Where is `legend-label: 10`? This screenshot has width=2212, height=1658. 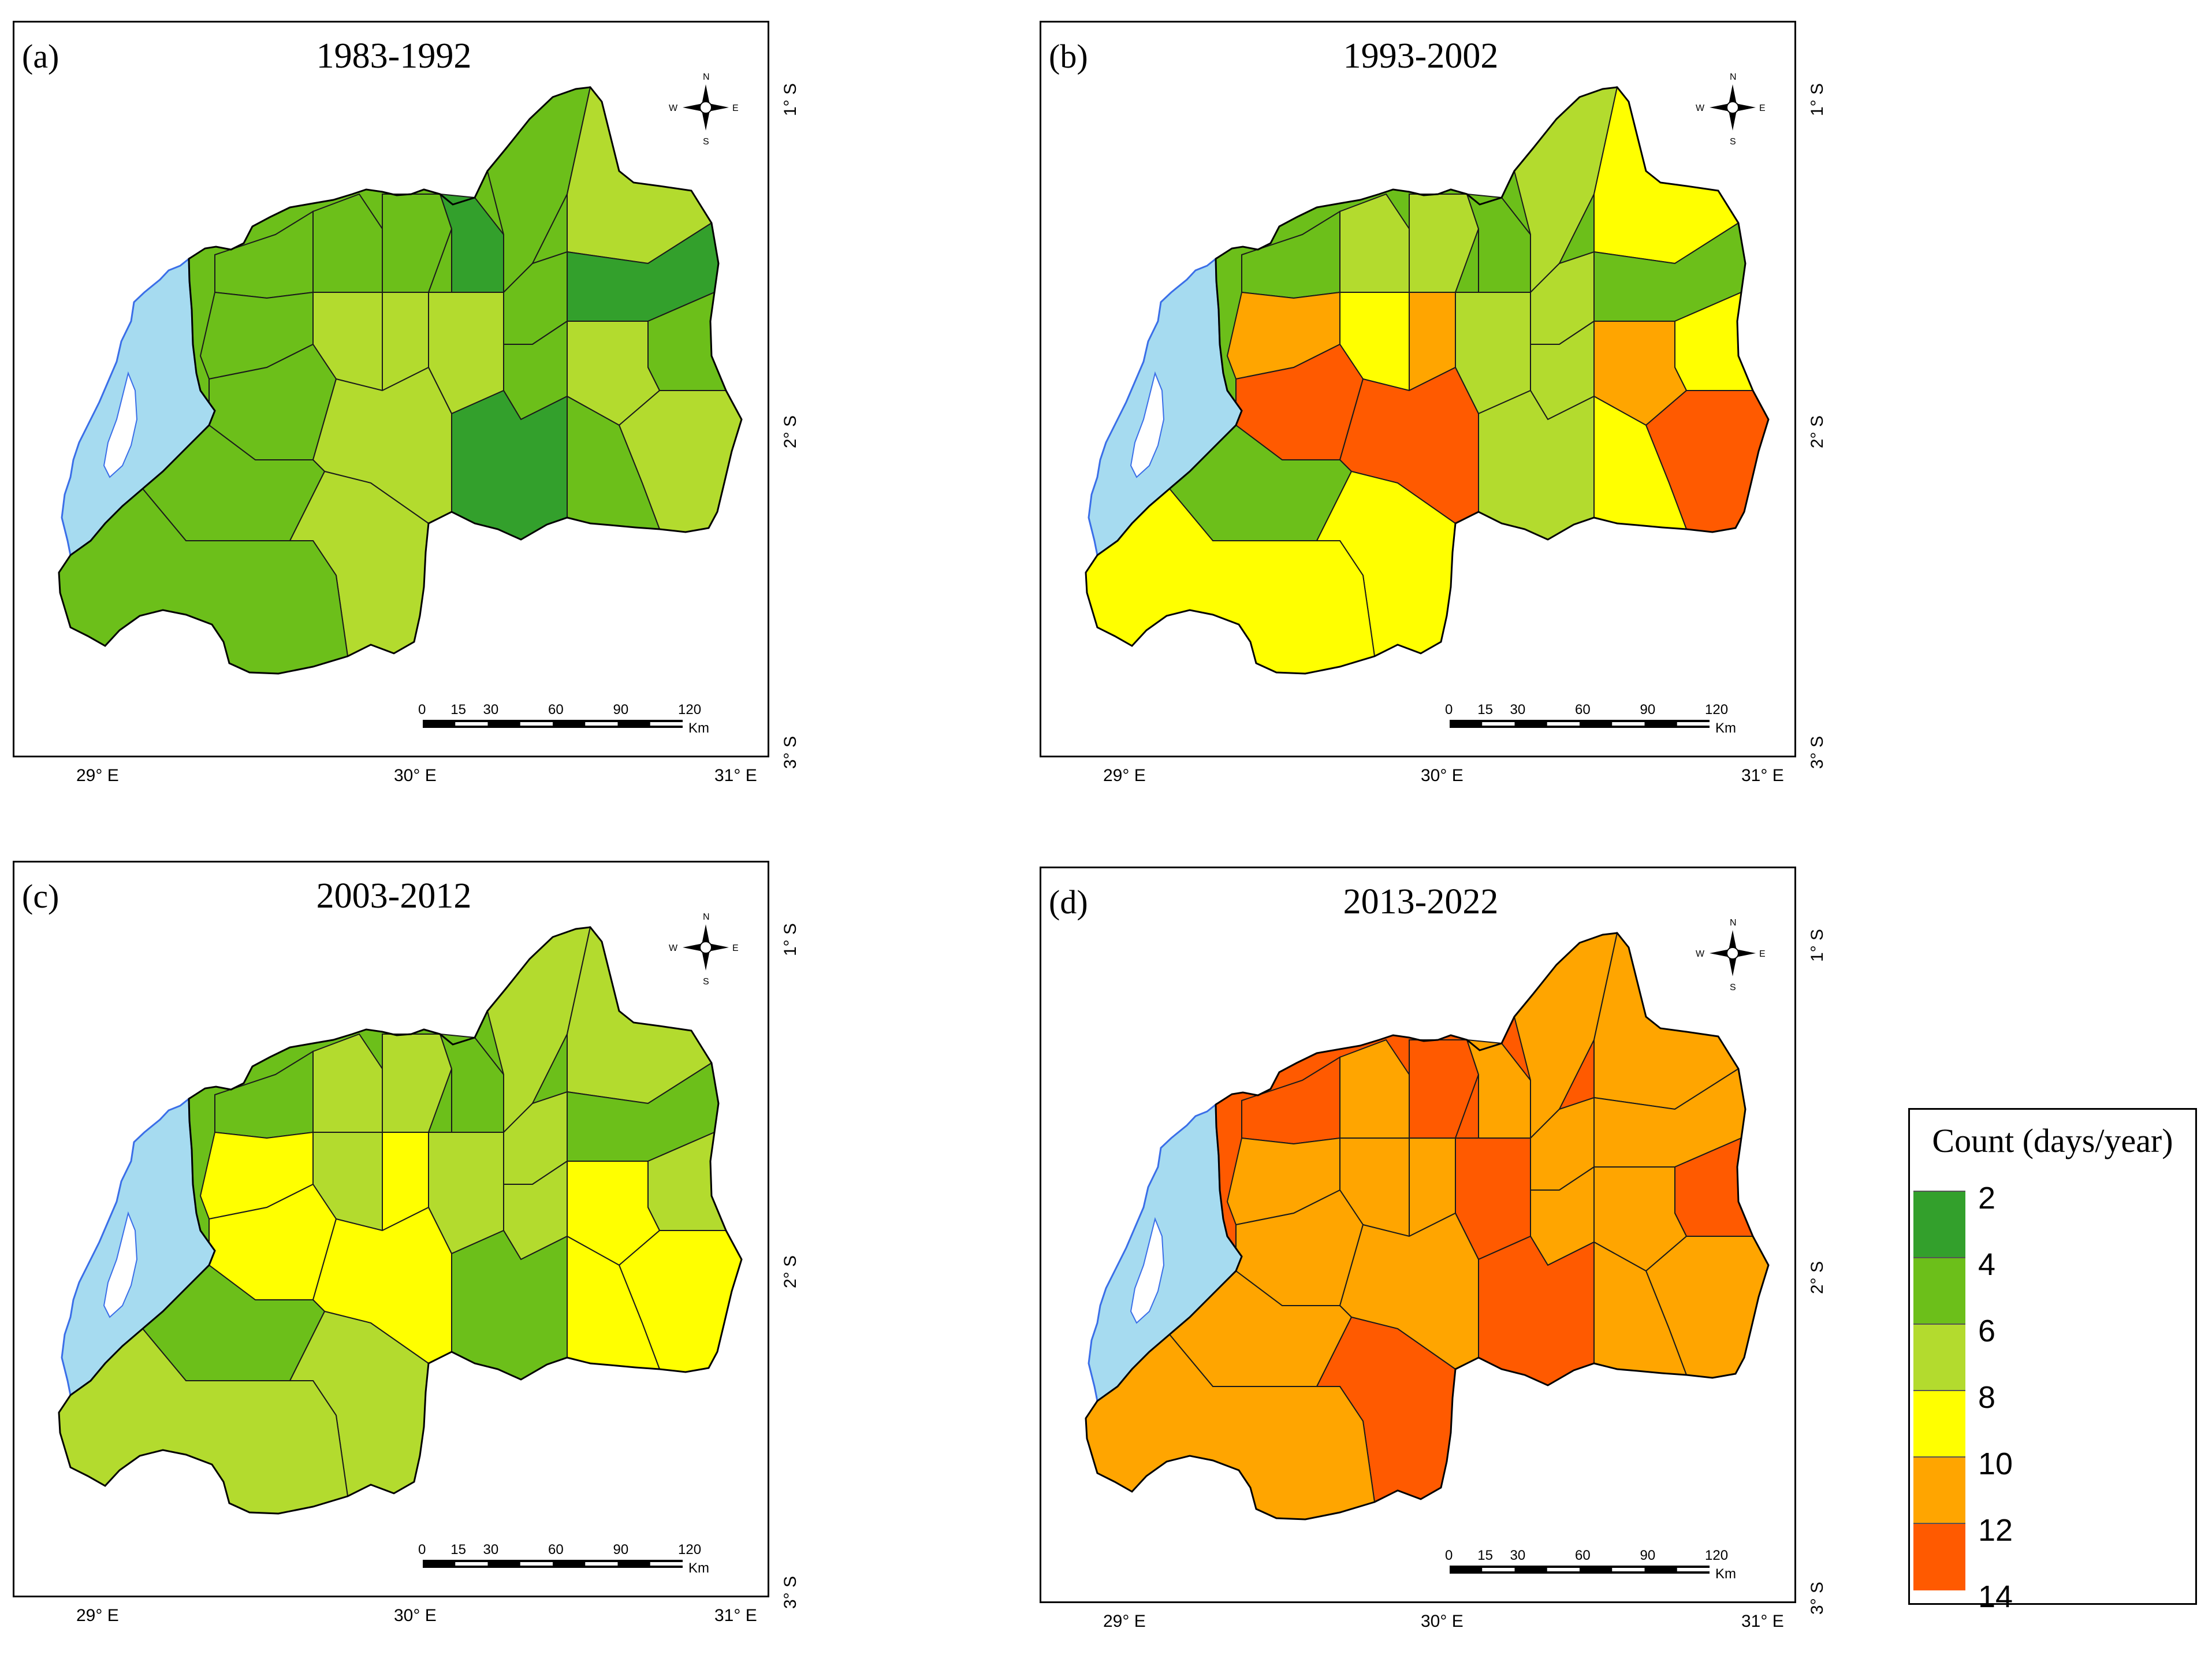
legend-label: 10 is located at coordinates (1995, 1464).